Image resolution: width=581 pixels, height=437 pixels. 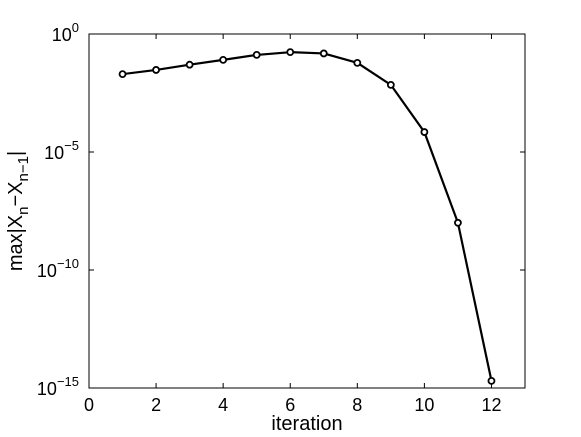 What do you see at coordinates (75, 27) in the screenshot?
I see `y-tick-exponent: 0` at bounding box center [75, 27].